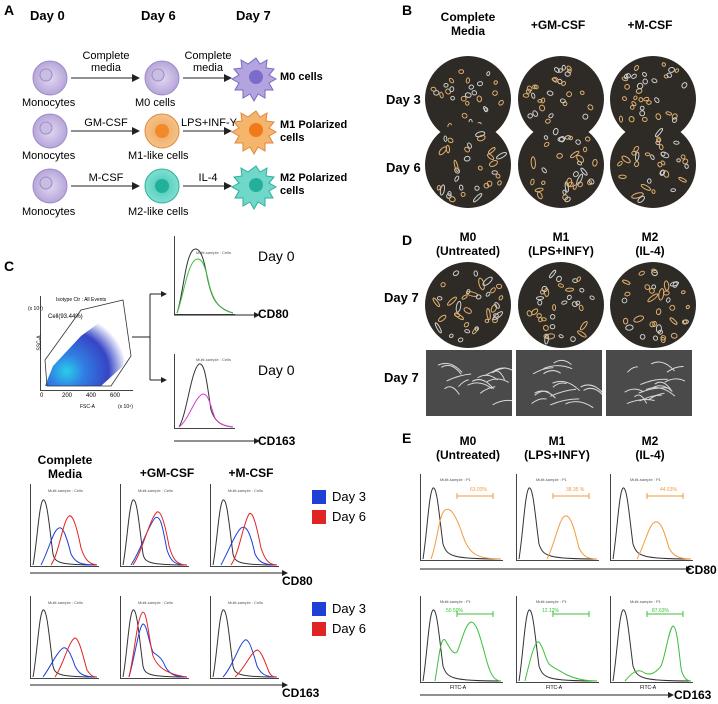 The image size is (718, 704). What do you see at coordinates (154, 525) in the screenshot?
I see `c-cd80-gmcsf-hist` at bounding box center [154, 525].